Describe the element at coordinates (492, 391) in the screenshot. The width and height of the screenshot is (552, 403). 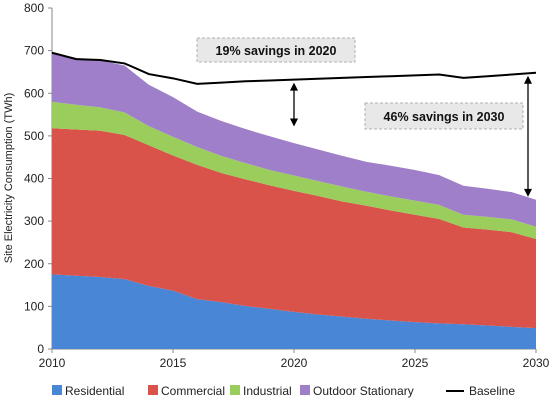
I see `legend-label-baseline: Baseline` at that location.